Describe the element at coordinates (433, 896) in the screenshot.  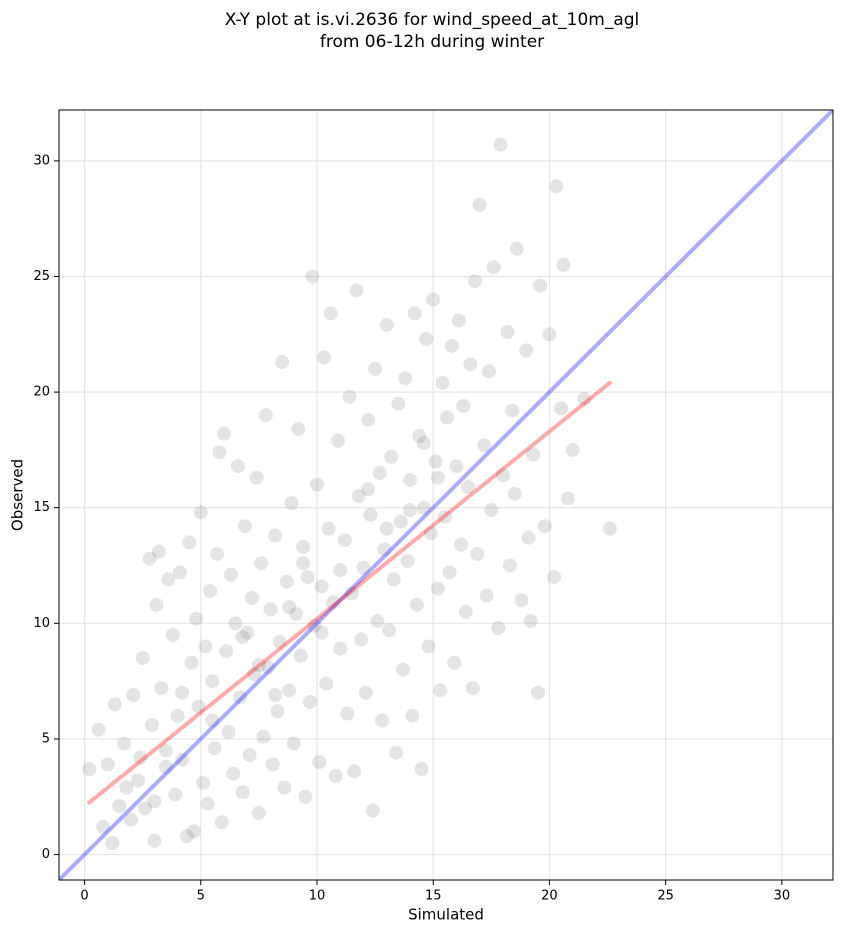
I see `x-tick-label: 15` at that location.